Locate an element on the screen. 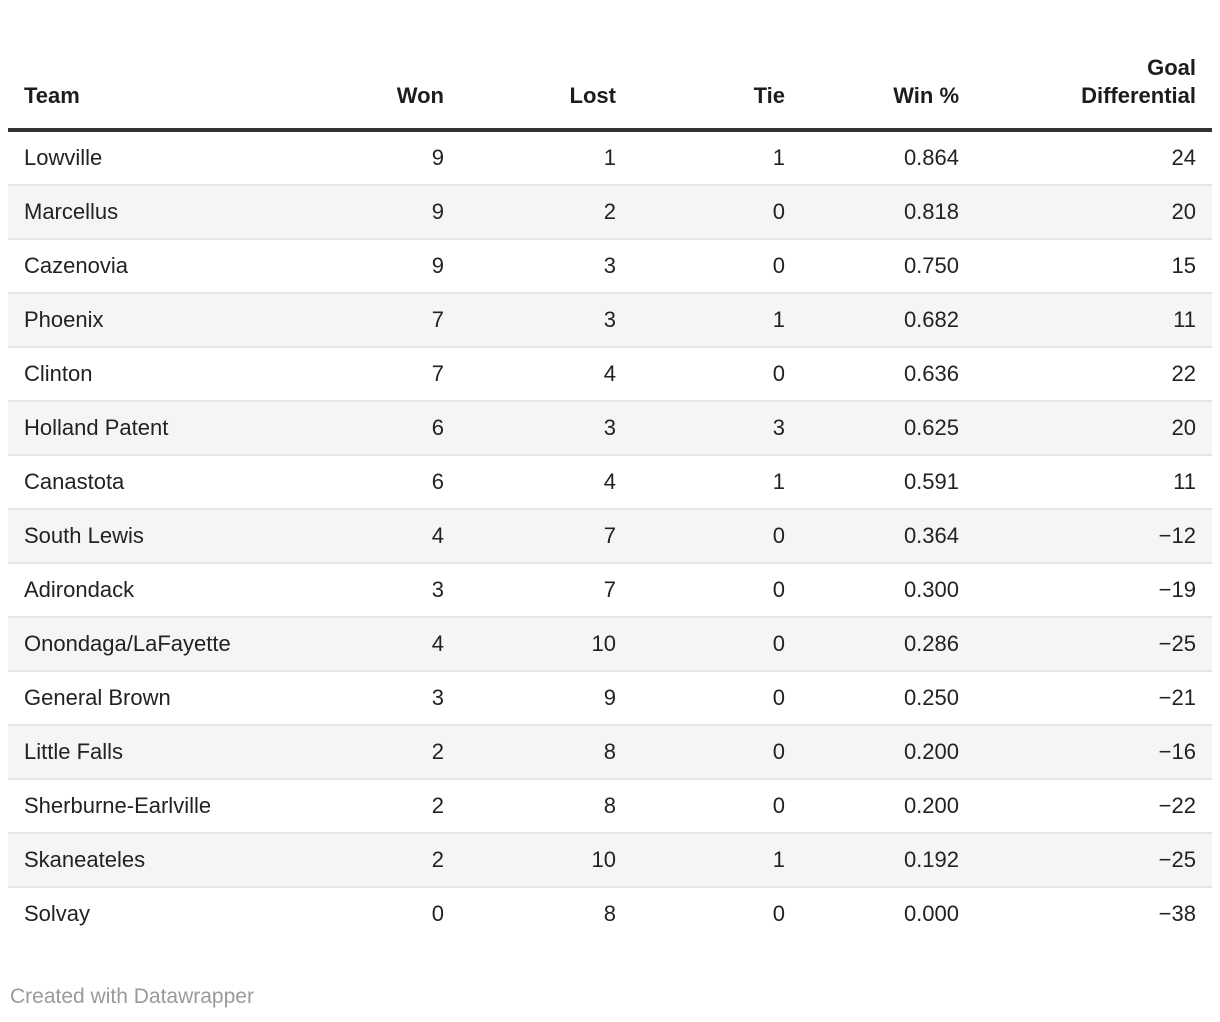 Image resolution: width=1220 pixels, height=1022 pixels. win-pct-cell: 0.286 is located at coordinates (888, 644).